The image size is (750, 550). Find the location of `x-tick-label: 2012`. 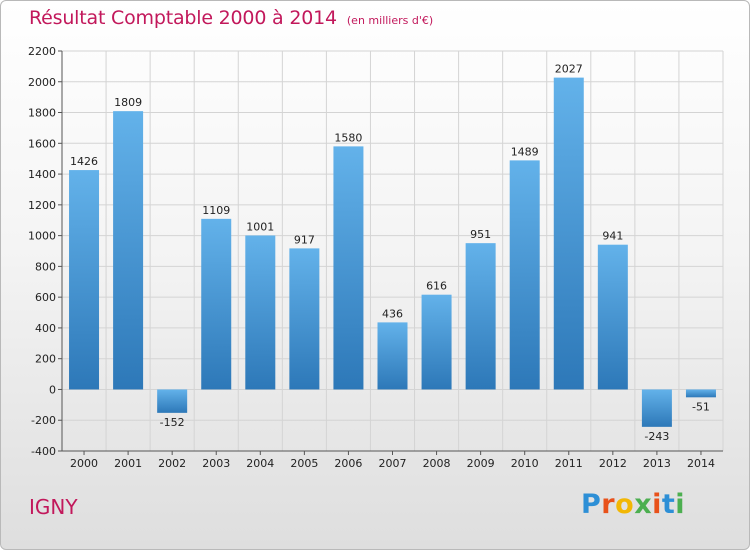

x-tick-label: 2012 is located at coordinates (613, 463).